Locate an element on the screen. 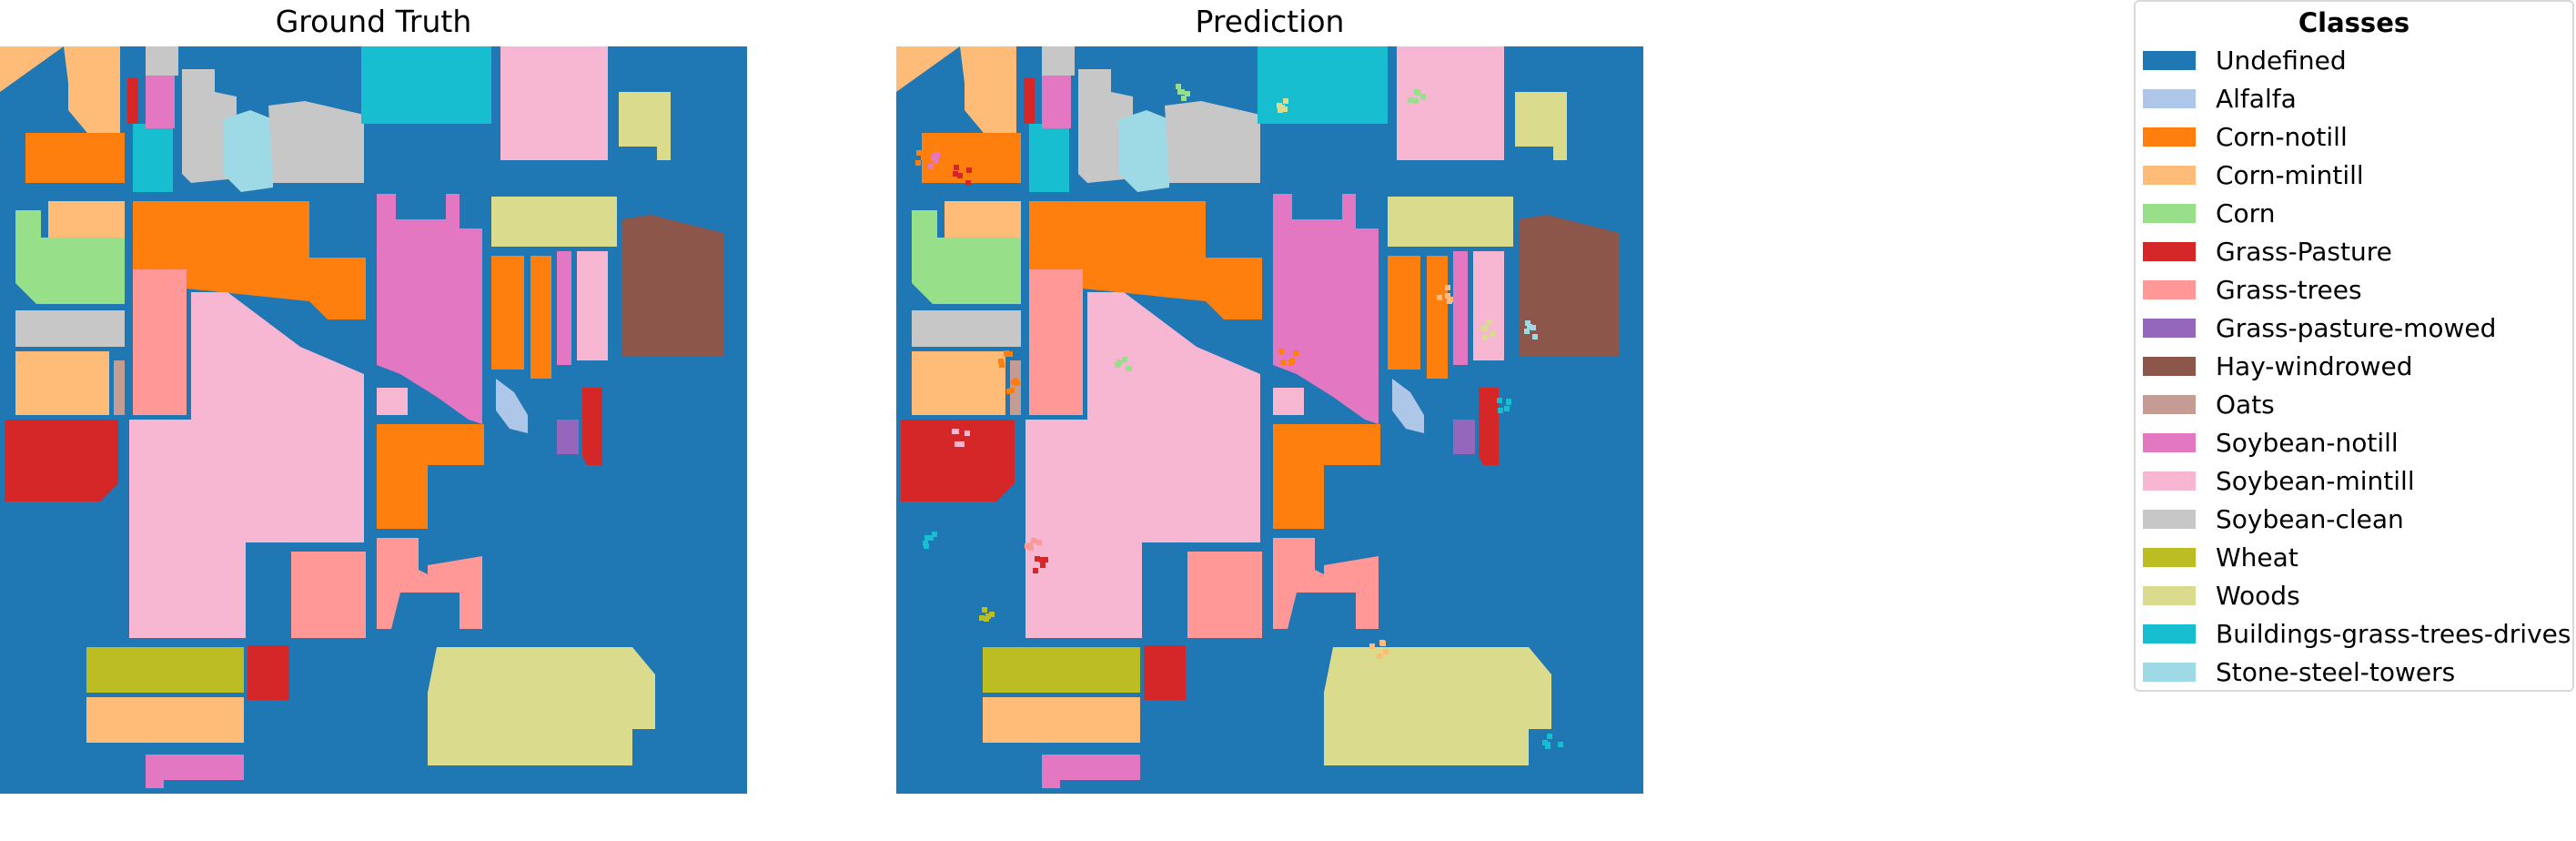 Image resolution: width=2576 pixels, height=841 pixels. legend-label: Hay-windrowed is located at coordinates (2315, 365).